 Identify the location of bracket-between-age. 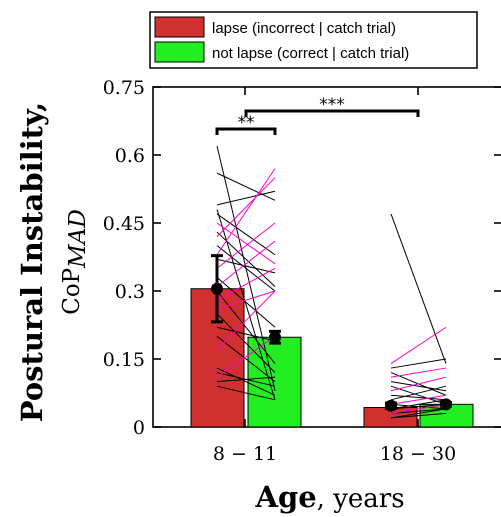
(332, 113).